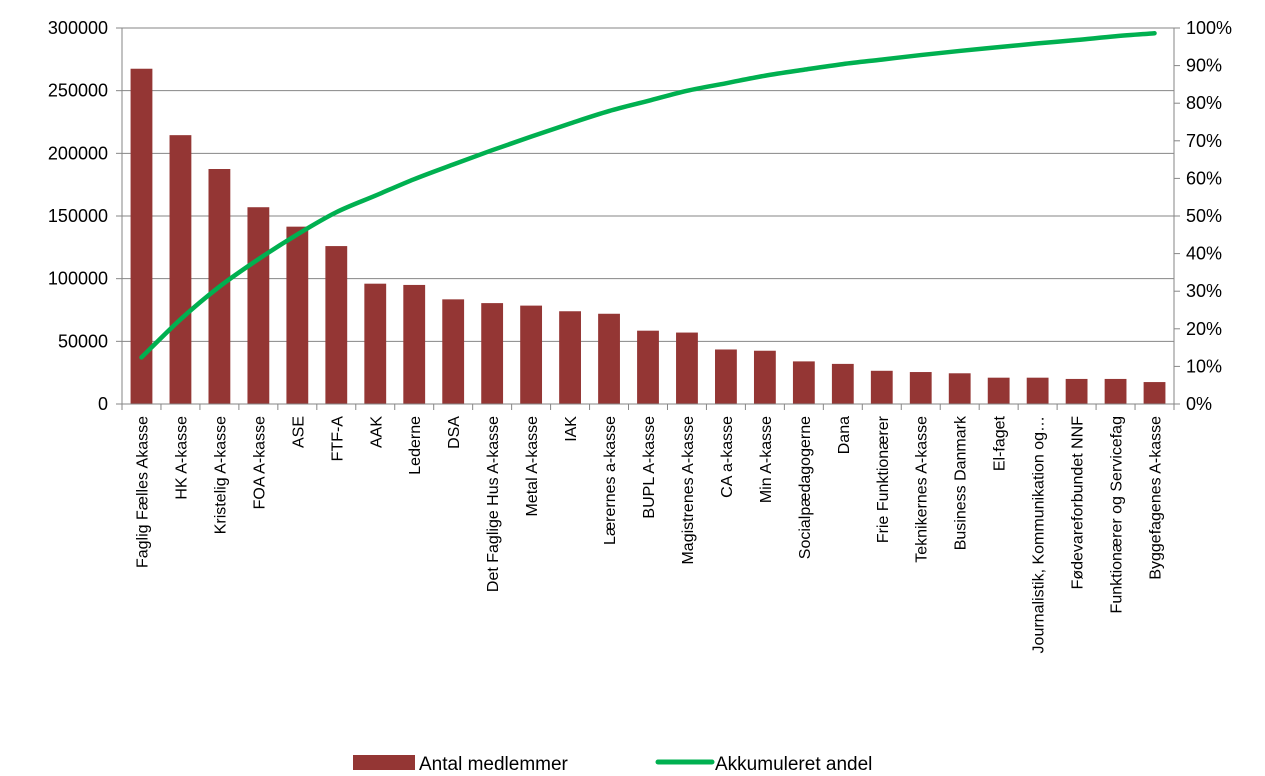  What do you see at coordinates (337, 439) in the screenshot?
I see `category-label: FTF-A` at bounding box center [337, 439].